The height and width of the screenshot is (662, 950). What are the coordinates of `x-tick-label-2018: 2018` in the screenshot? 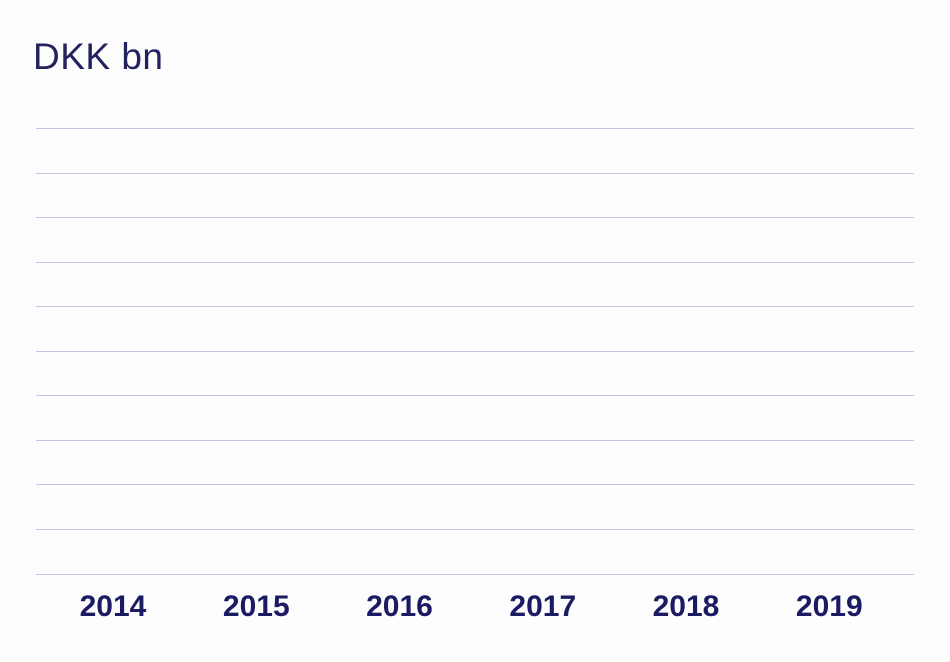 It's located at (686, 606).